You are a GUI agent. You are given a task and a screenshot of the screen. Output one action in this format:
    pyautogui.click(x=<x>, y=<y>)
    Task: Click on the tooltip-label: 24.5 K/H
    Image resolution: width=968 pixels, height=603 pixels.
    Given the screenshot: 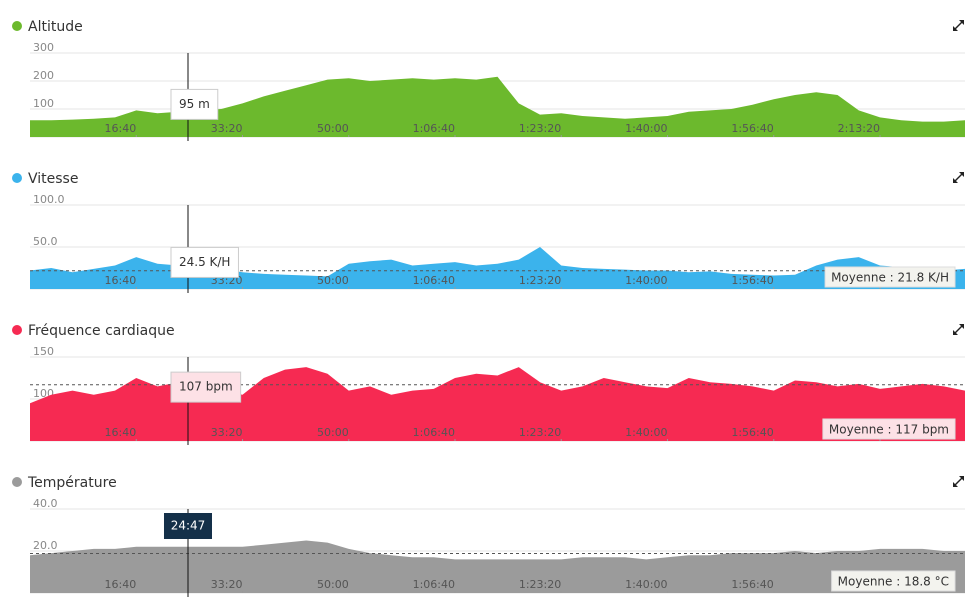 What is the action you would take?
    pyautogui.click(x=204, y=262)
    